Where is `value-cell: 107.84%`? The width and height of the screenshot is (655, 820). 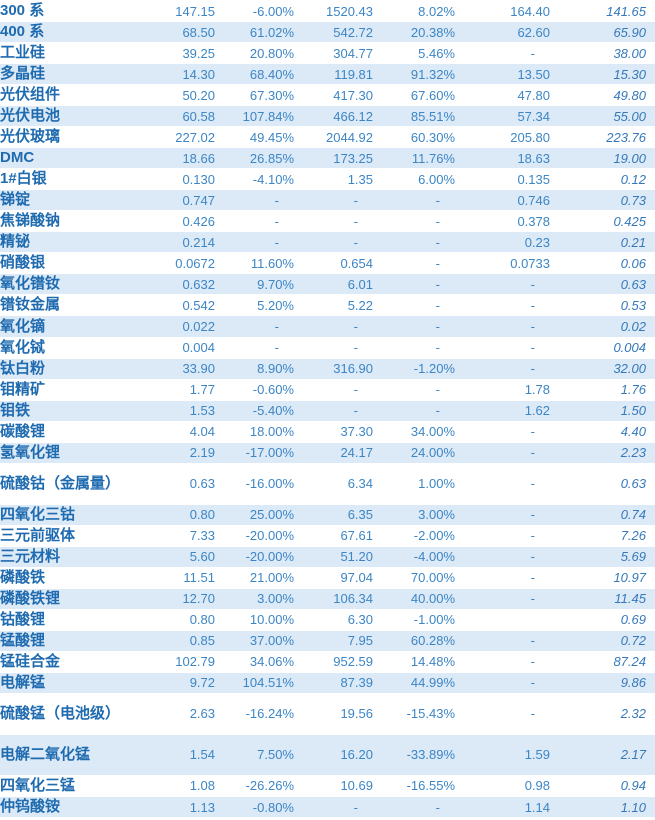 value-cell: 107.84% is located at coordinates (254, 116).